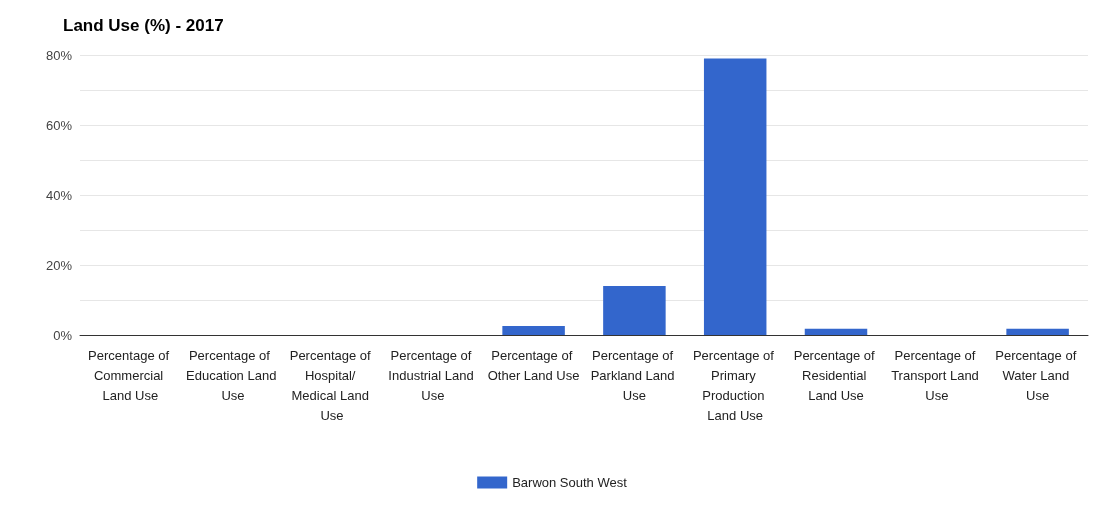  Describe the element at coordinates (533, 365) in the screenshot. I see `x-tick-label: Percentage of Other Land Use` at that location.